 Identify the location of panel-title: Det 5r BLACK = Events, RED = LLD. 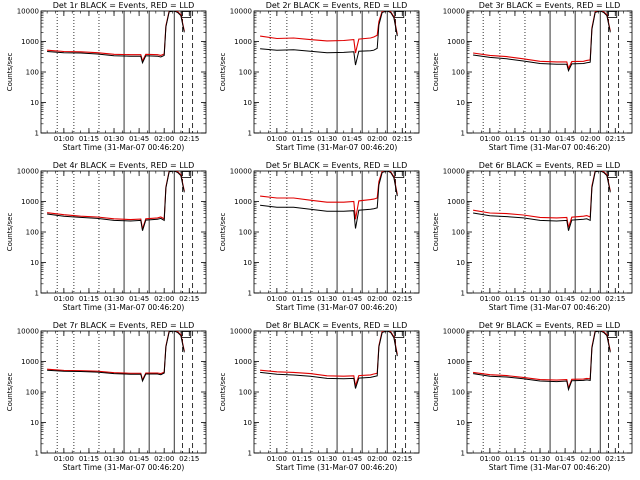
(337, 165).